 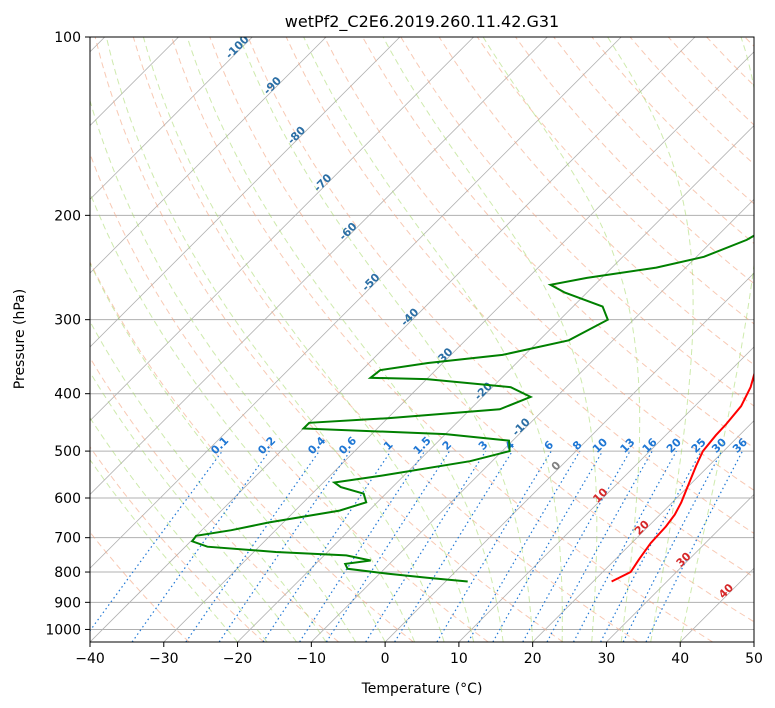 I want to click on y-tick-label: 400, so click(x=67, y=395).